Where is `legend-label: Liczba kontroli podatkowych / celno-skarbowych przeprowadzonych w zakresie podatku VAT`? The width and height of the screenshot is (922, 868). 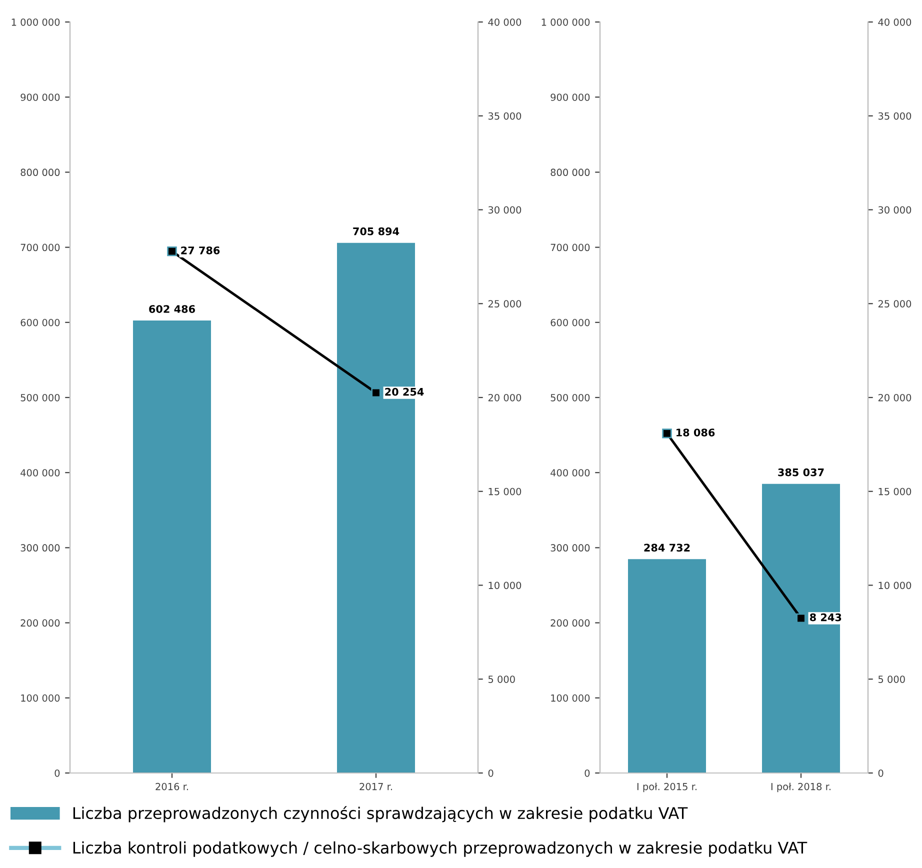 legend-label: Liczba kontroli podatkowych / celno-skarbowych przeprowadzonych w zakresie podatku VAT is located at coordinates (440, 849).